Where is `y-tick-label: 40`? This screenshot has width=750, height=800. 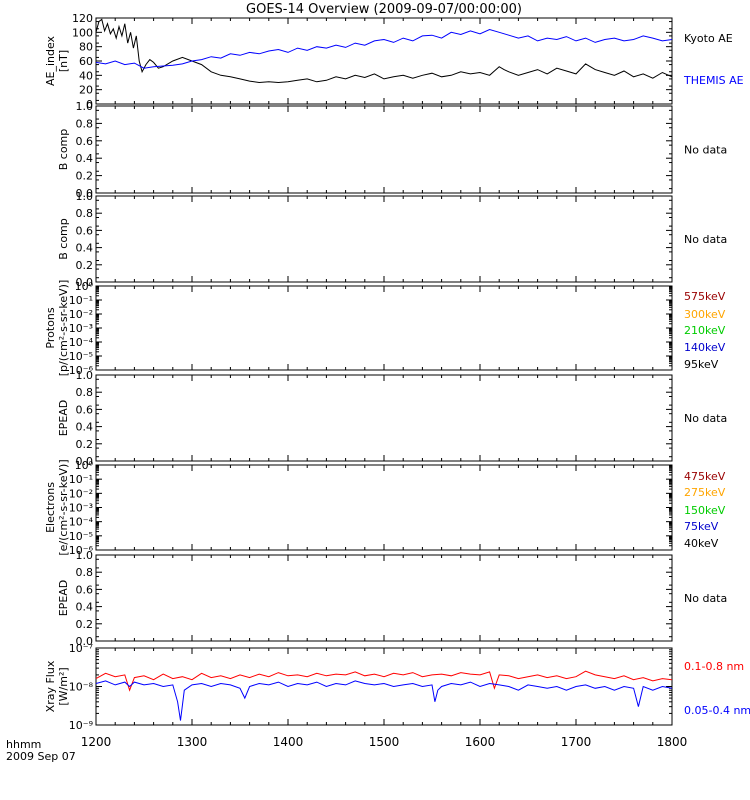 y-tick-label: 40 is located at coordinates (86, 75).